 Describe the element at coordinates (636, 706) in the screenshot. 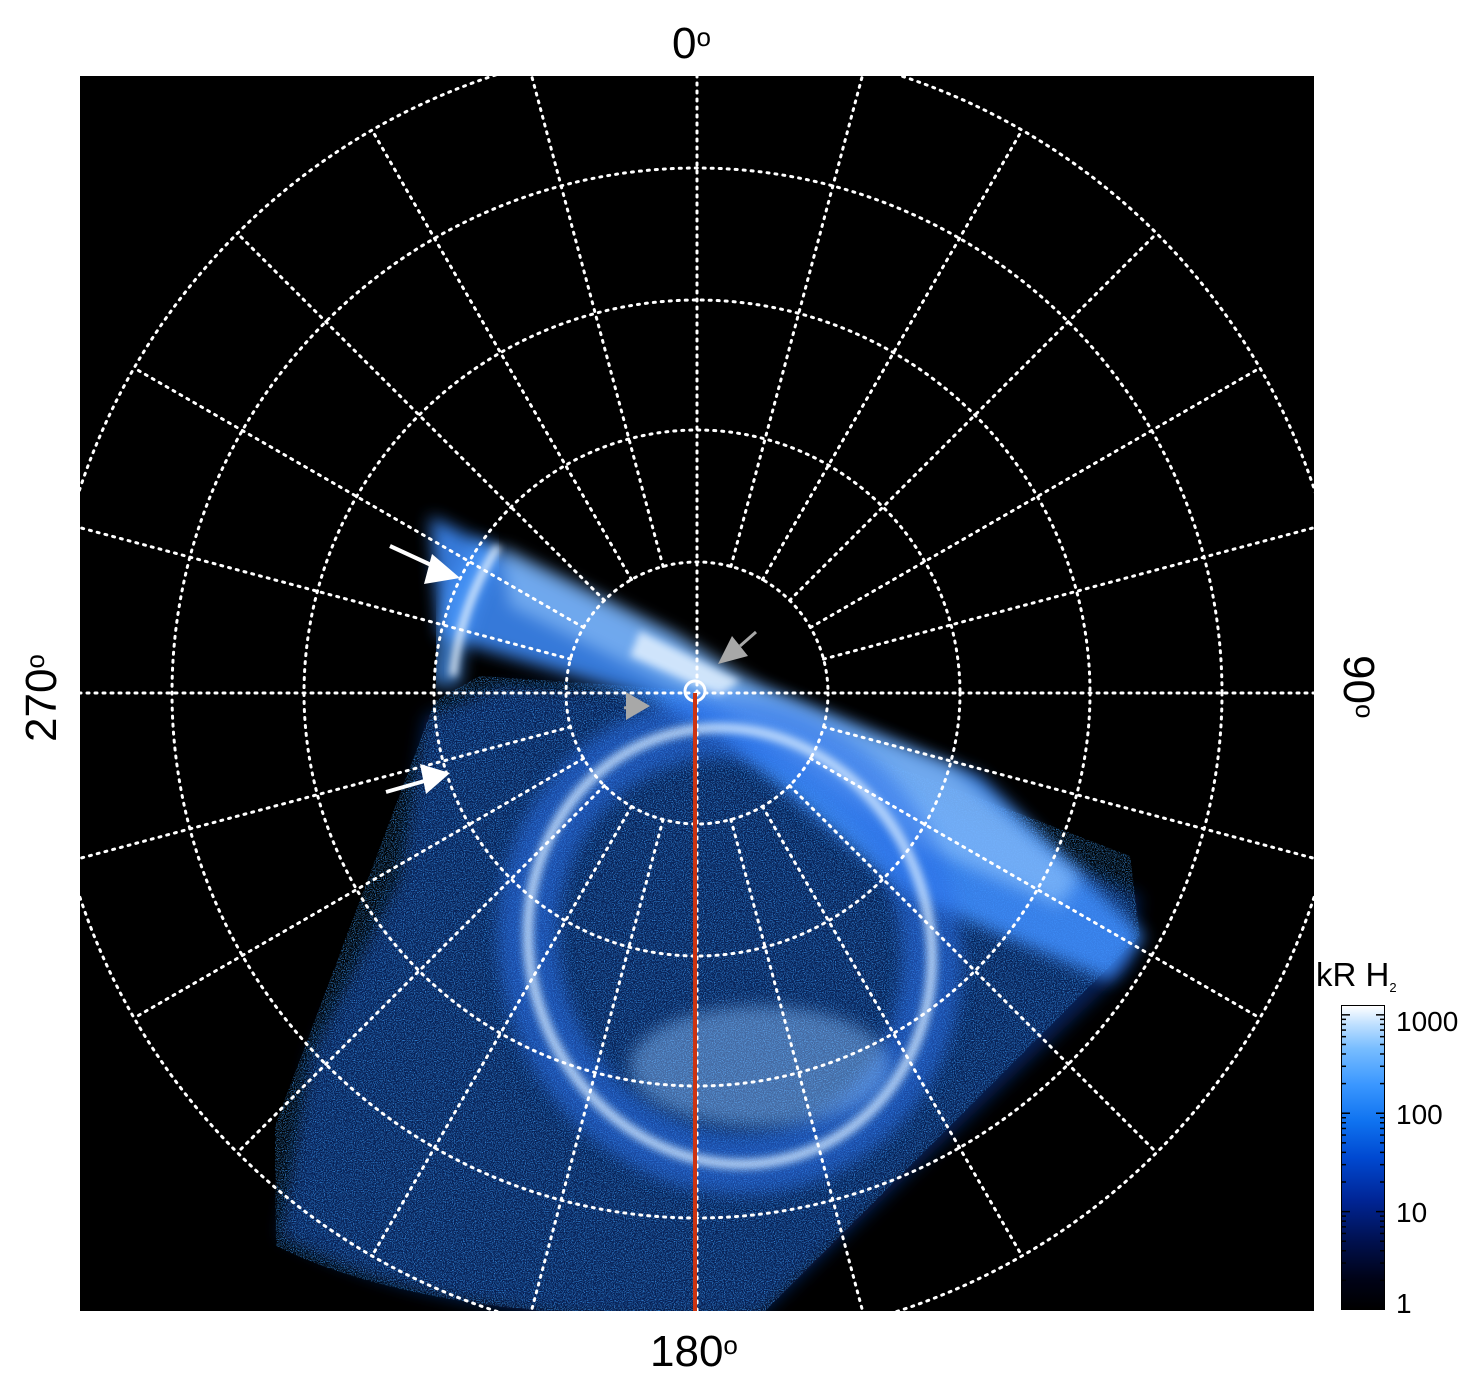

I see `grey-arrow-center` at that location.